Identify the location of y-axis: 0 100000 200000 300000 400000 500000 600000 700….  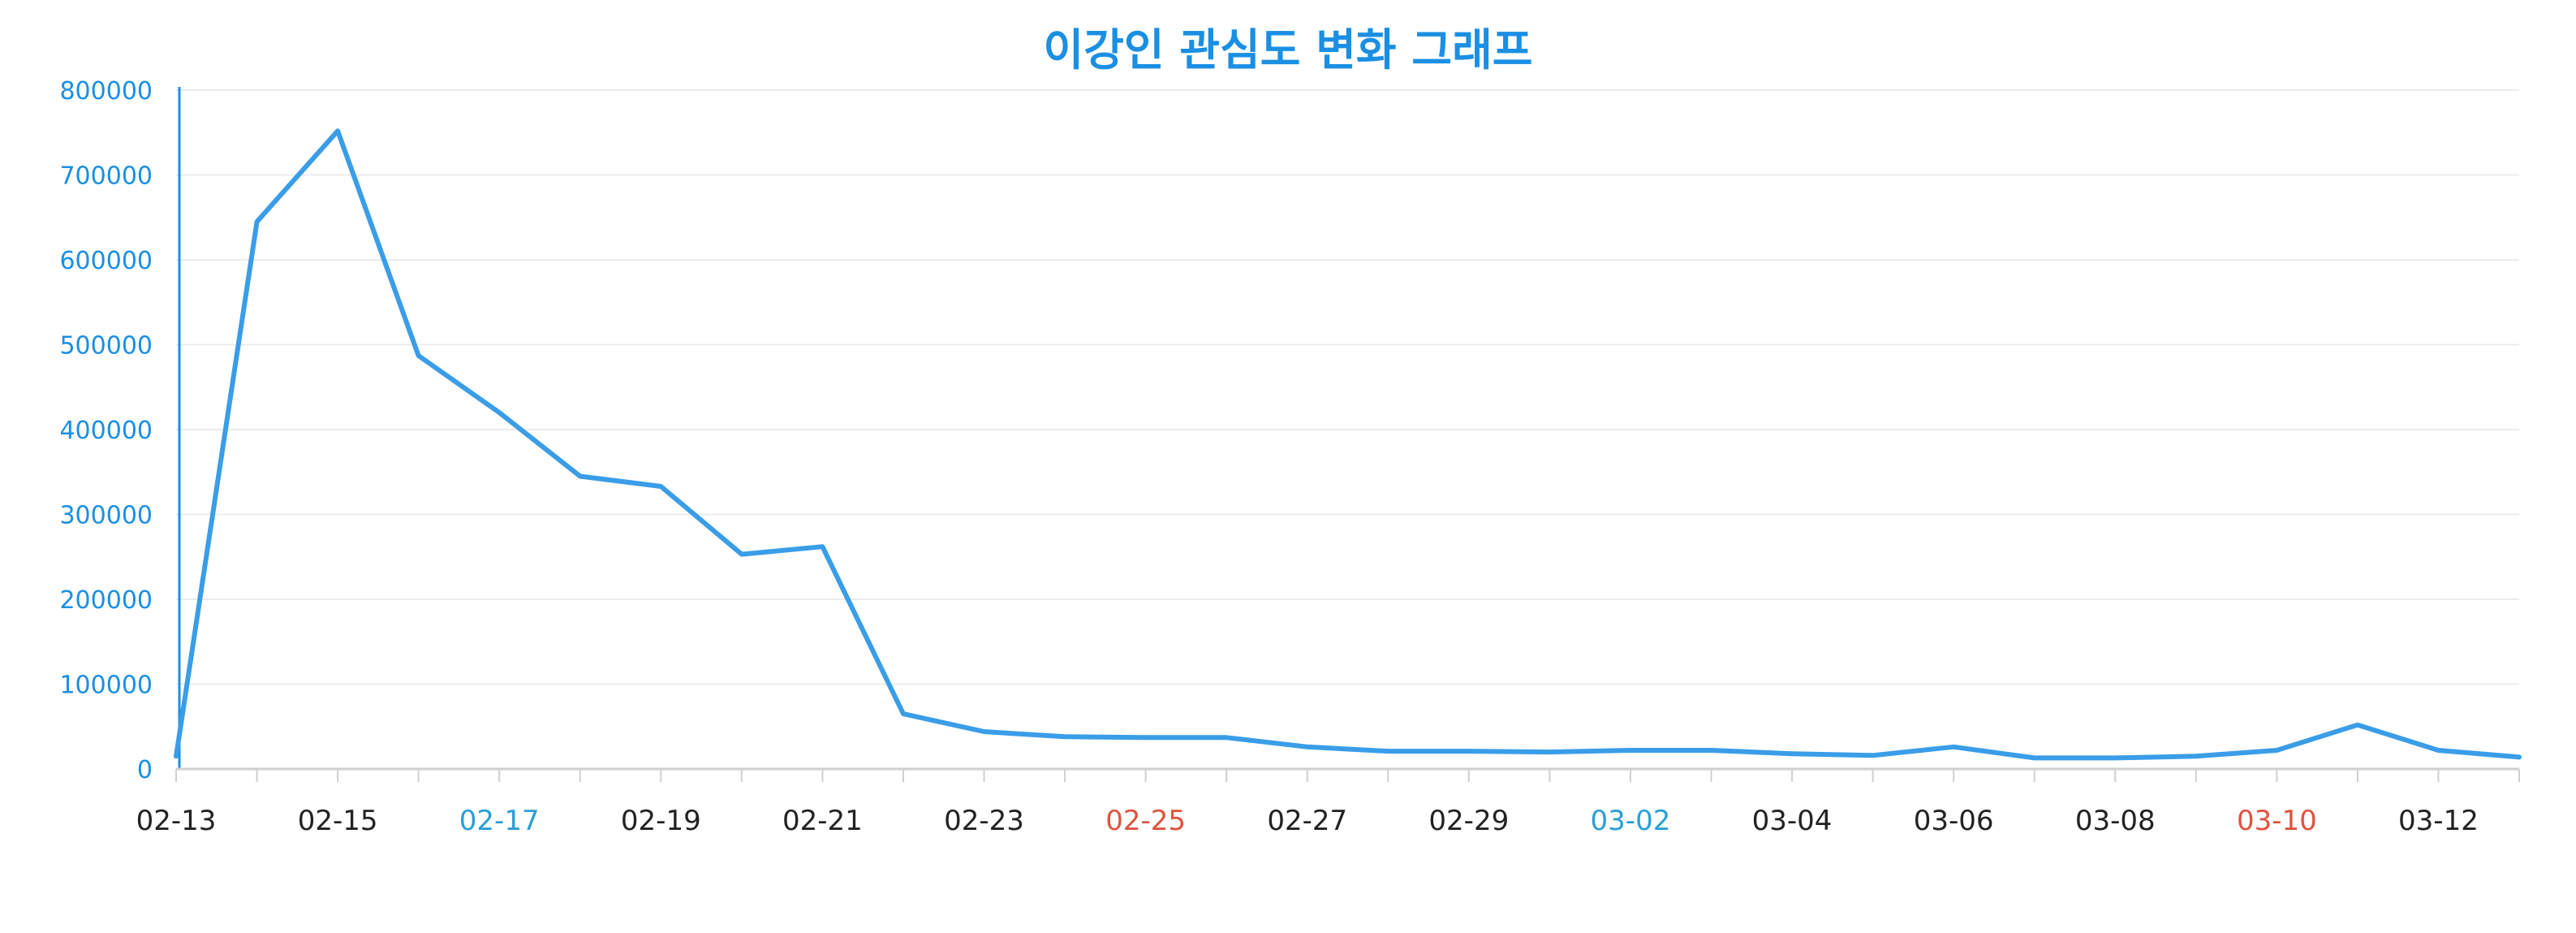
(120, 430).